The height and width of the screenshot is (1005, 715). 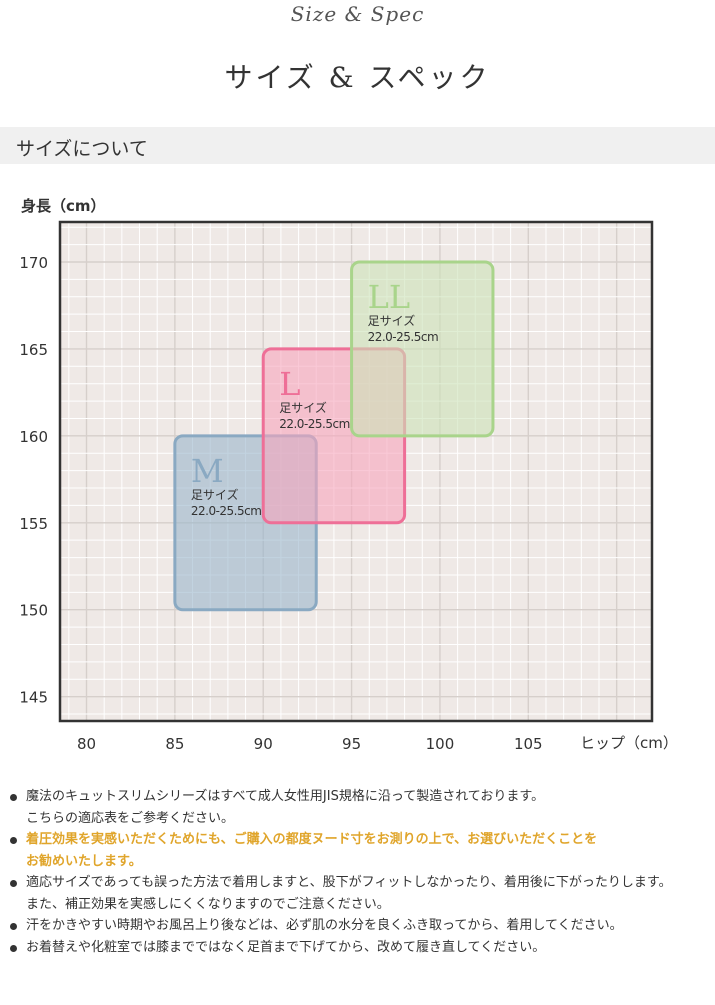 What do you see at coordinates (440, 744) in the screenshot?
I see `x-tick-label: 100` at bounding box center [440, 744].